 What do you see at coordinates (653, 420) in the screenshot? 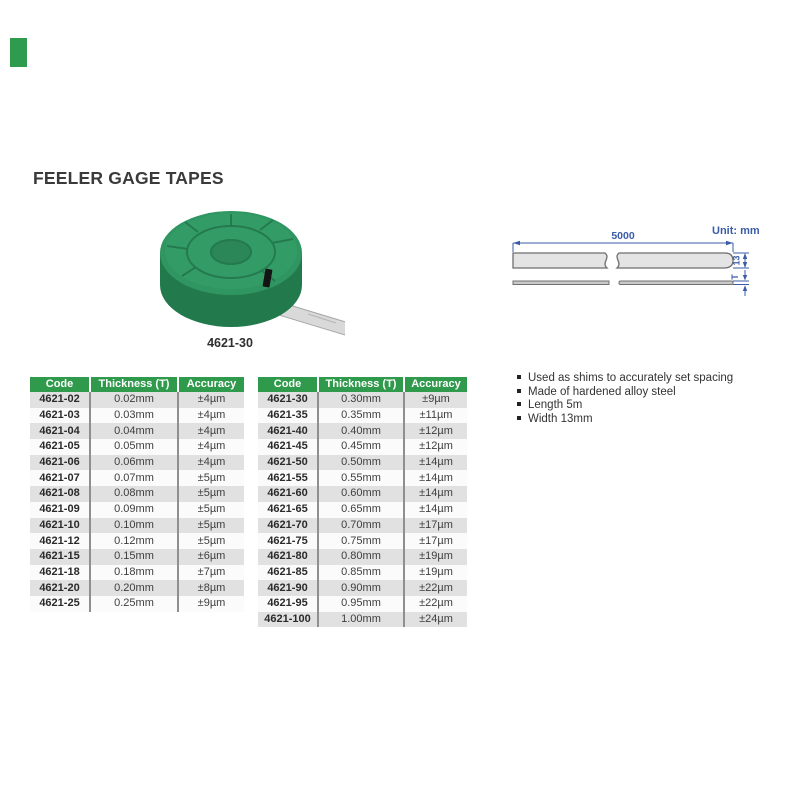
I see `feature-item: Width 13mm` at bounding box center [653, 420].